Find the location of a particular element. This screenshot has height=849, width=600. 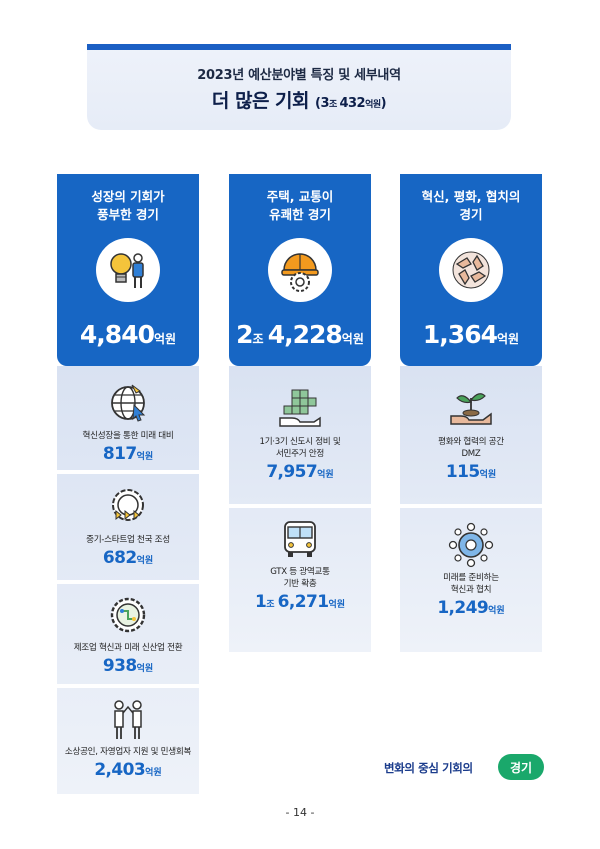

column-title: 성장의 기회가 풍부한 경기 is located at coordinates (128, 205).